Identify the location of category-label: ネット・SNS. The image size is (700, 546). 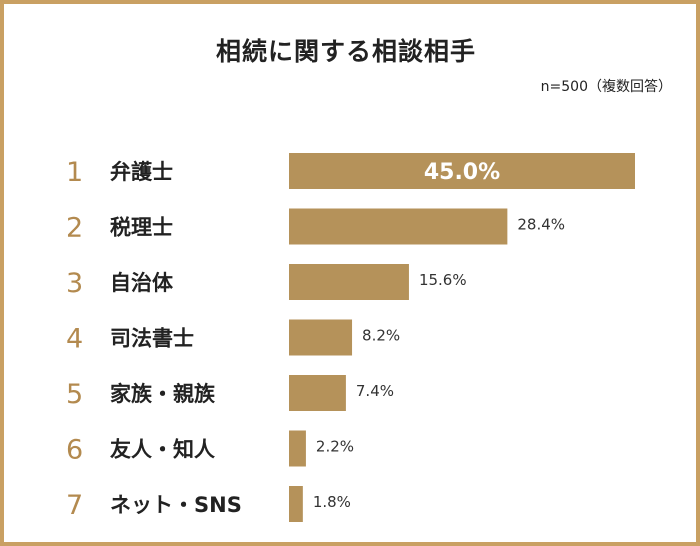
(176, 505).